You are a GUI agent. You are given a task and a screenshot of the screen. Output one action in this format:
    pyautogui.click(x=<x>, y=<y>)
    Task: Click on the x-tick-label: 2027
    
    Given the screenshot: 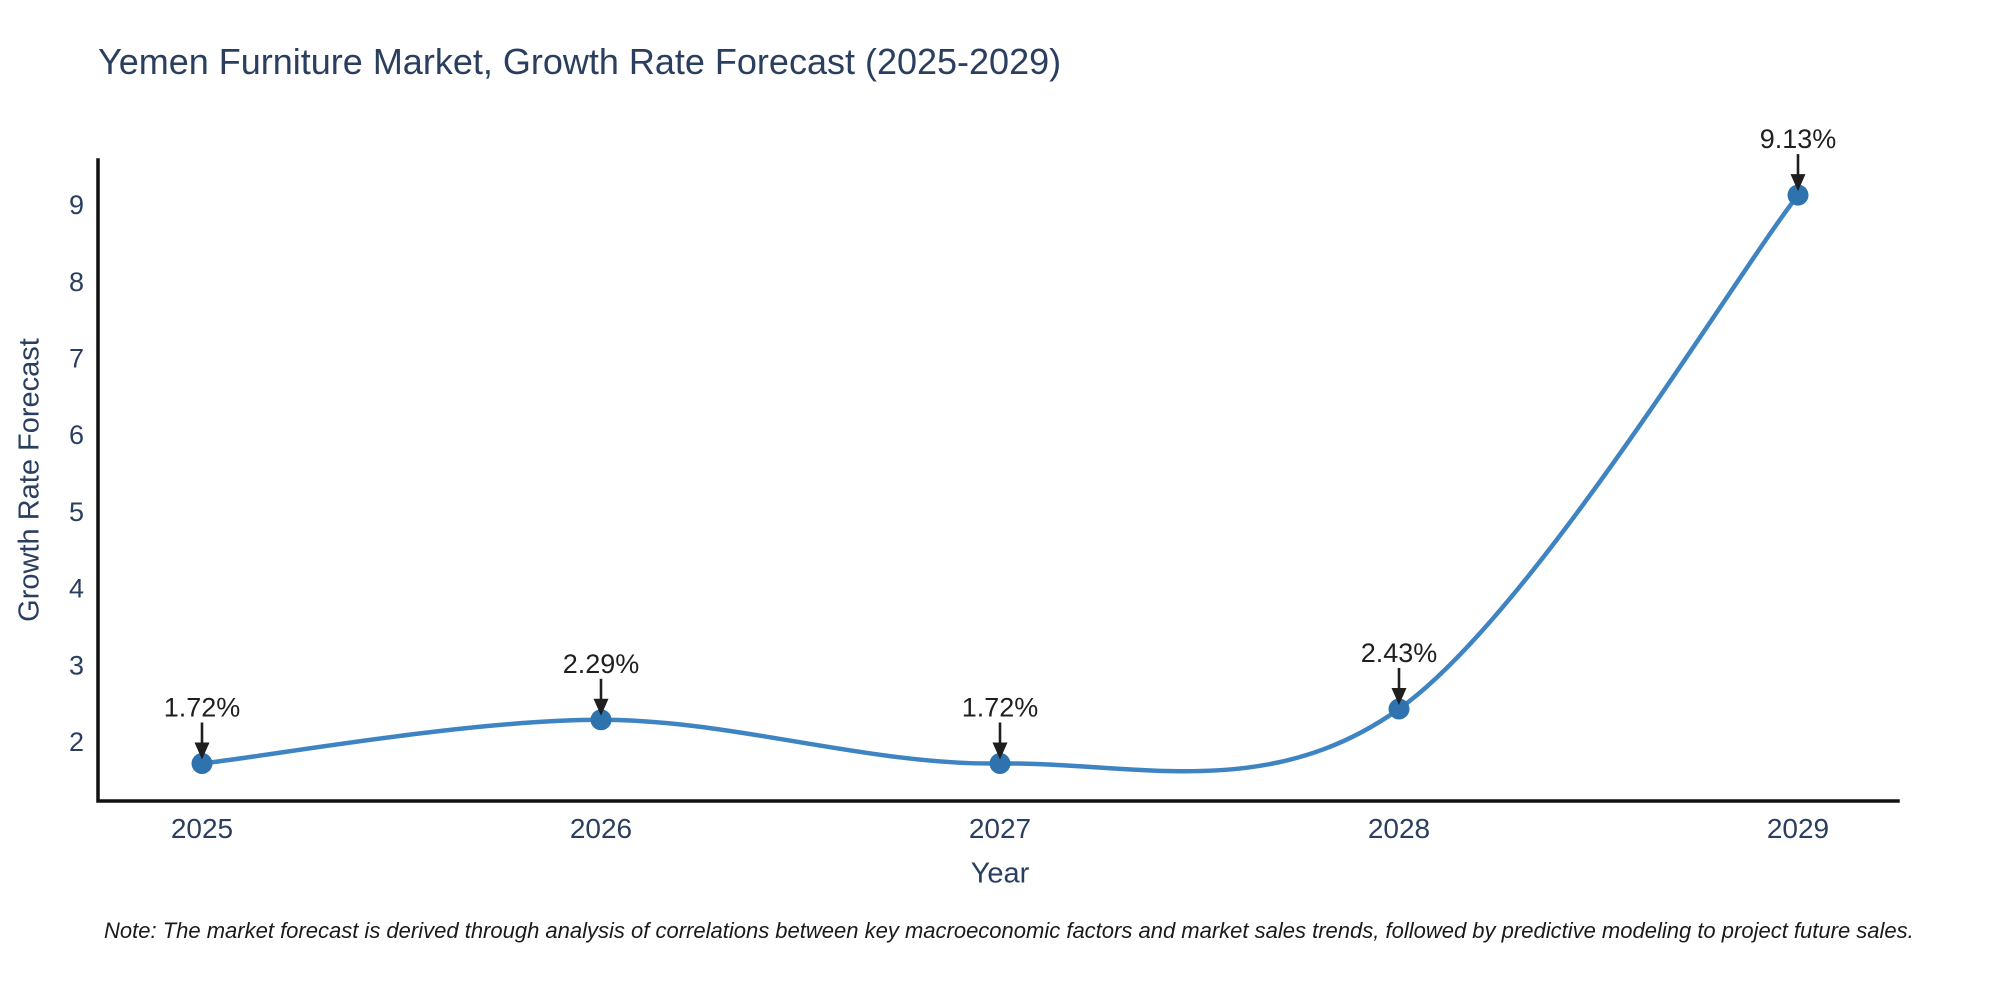 What is the action you would take?
    pyautogui.click(x=1000, y=828)
    